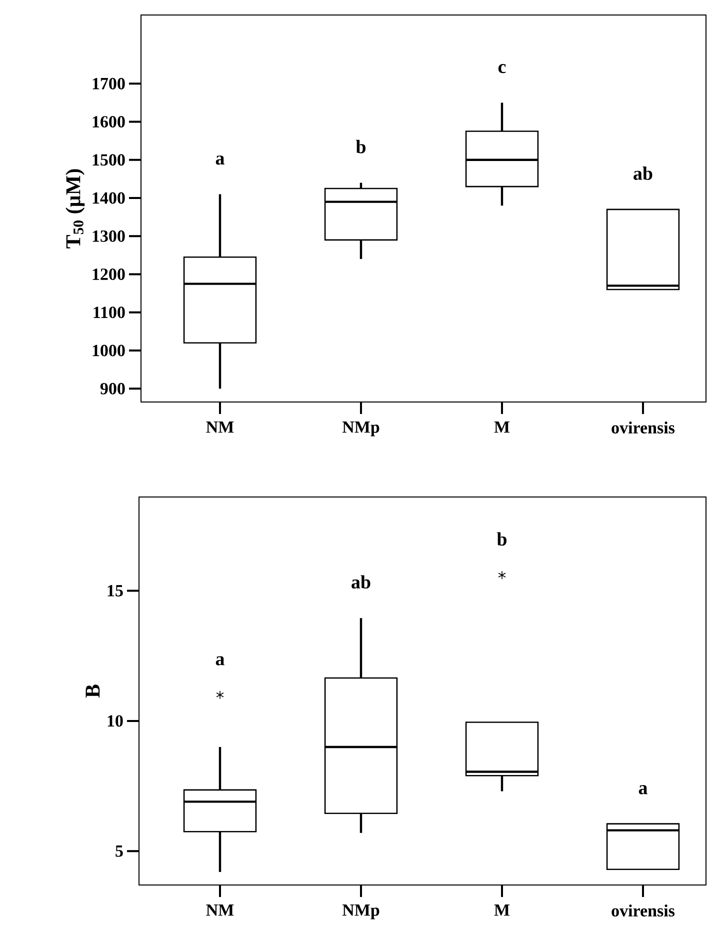 Image resolution: width=708 pixels, height=930 pixels. Describe the element at coordinates (108, 122) in the screenshot. I see `y-tick-label: 1600` at that location.